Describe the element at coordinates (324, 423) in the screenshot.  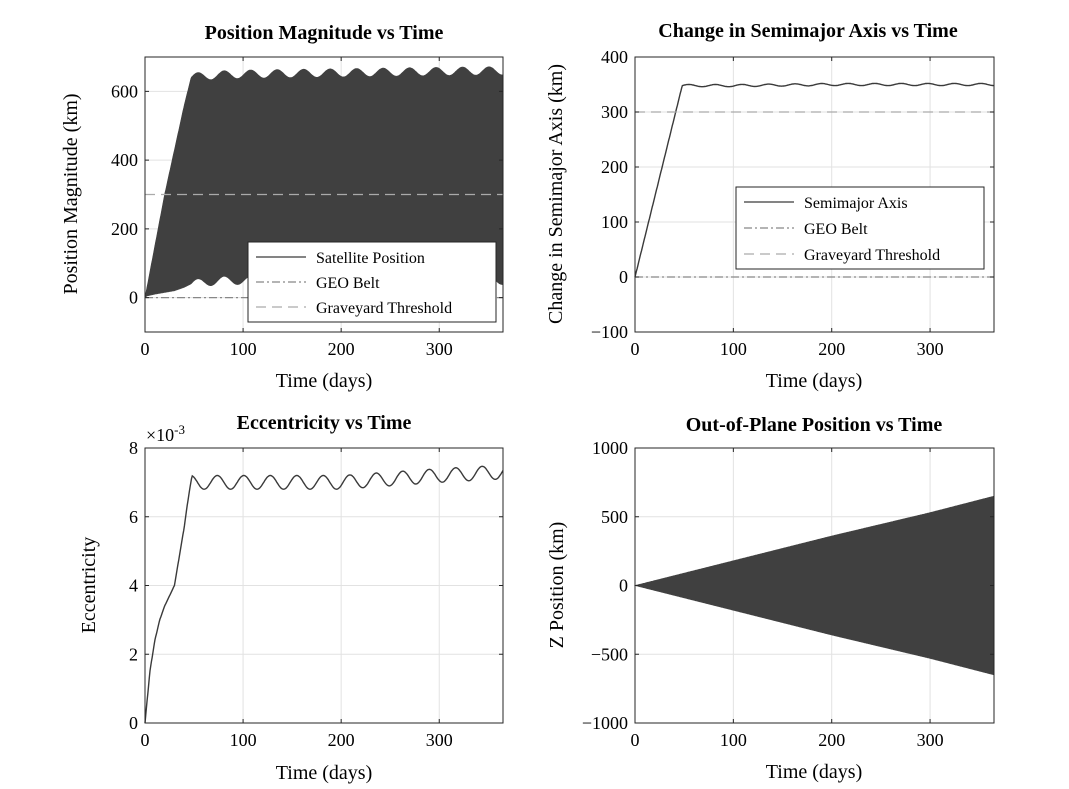
I see `chart-title: Eccentricity vs Time` at that location.